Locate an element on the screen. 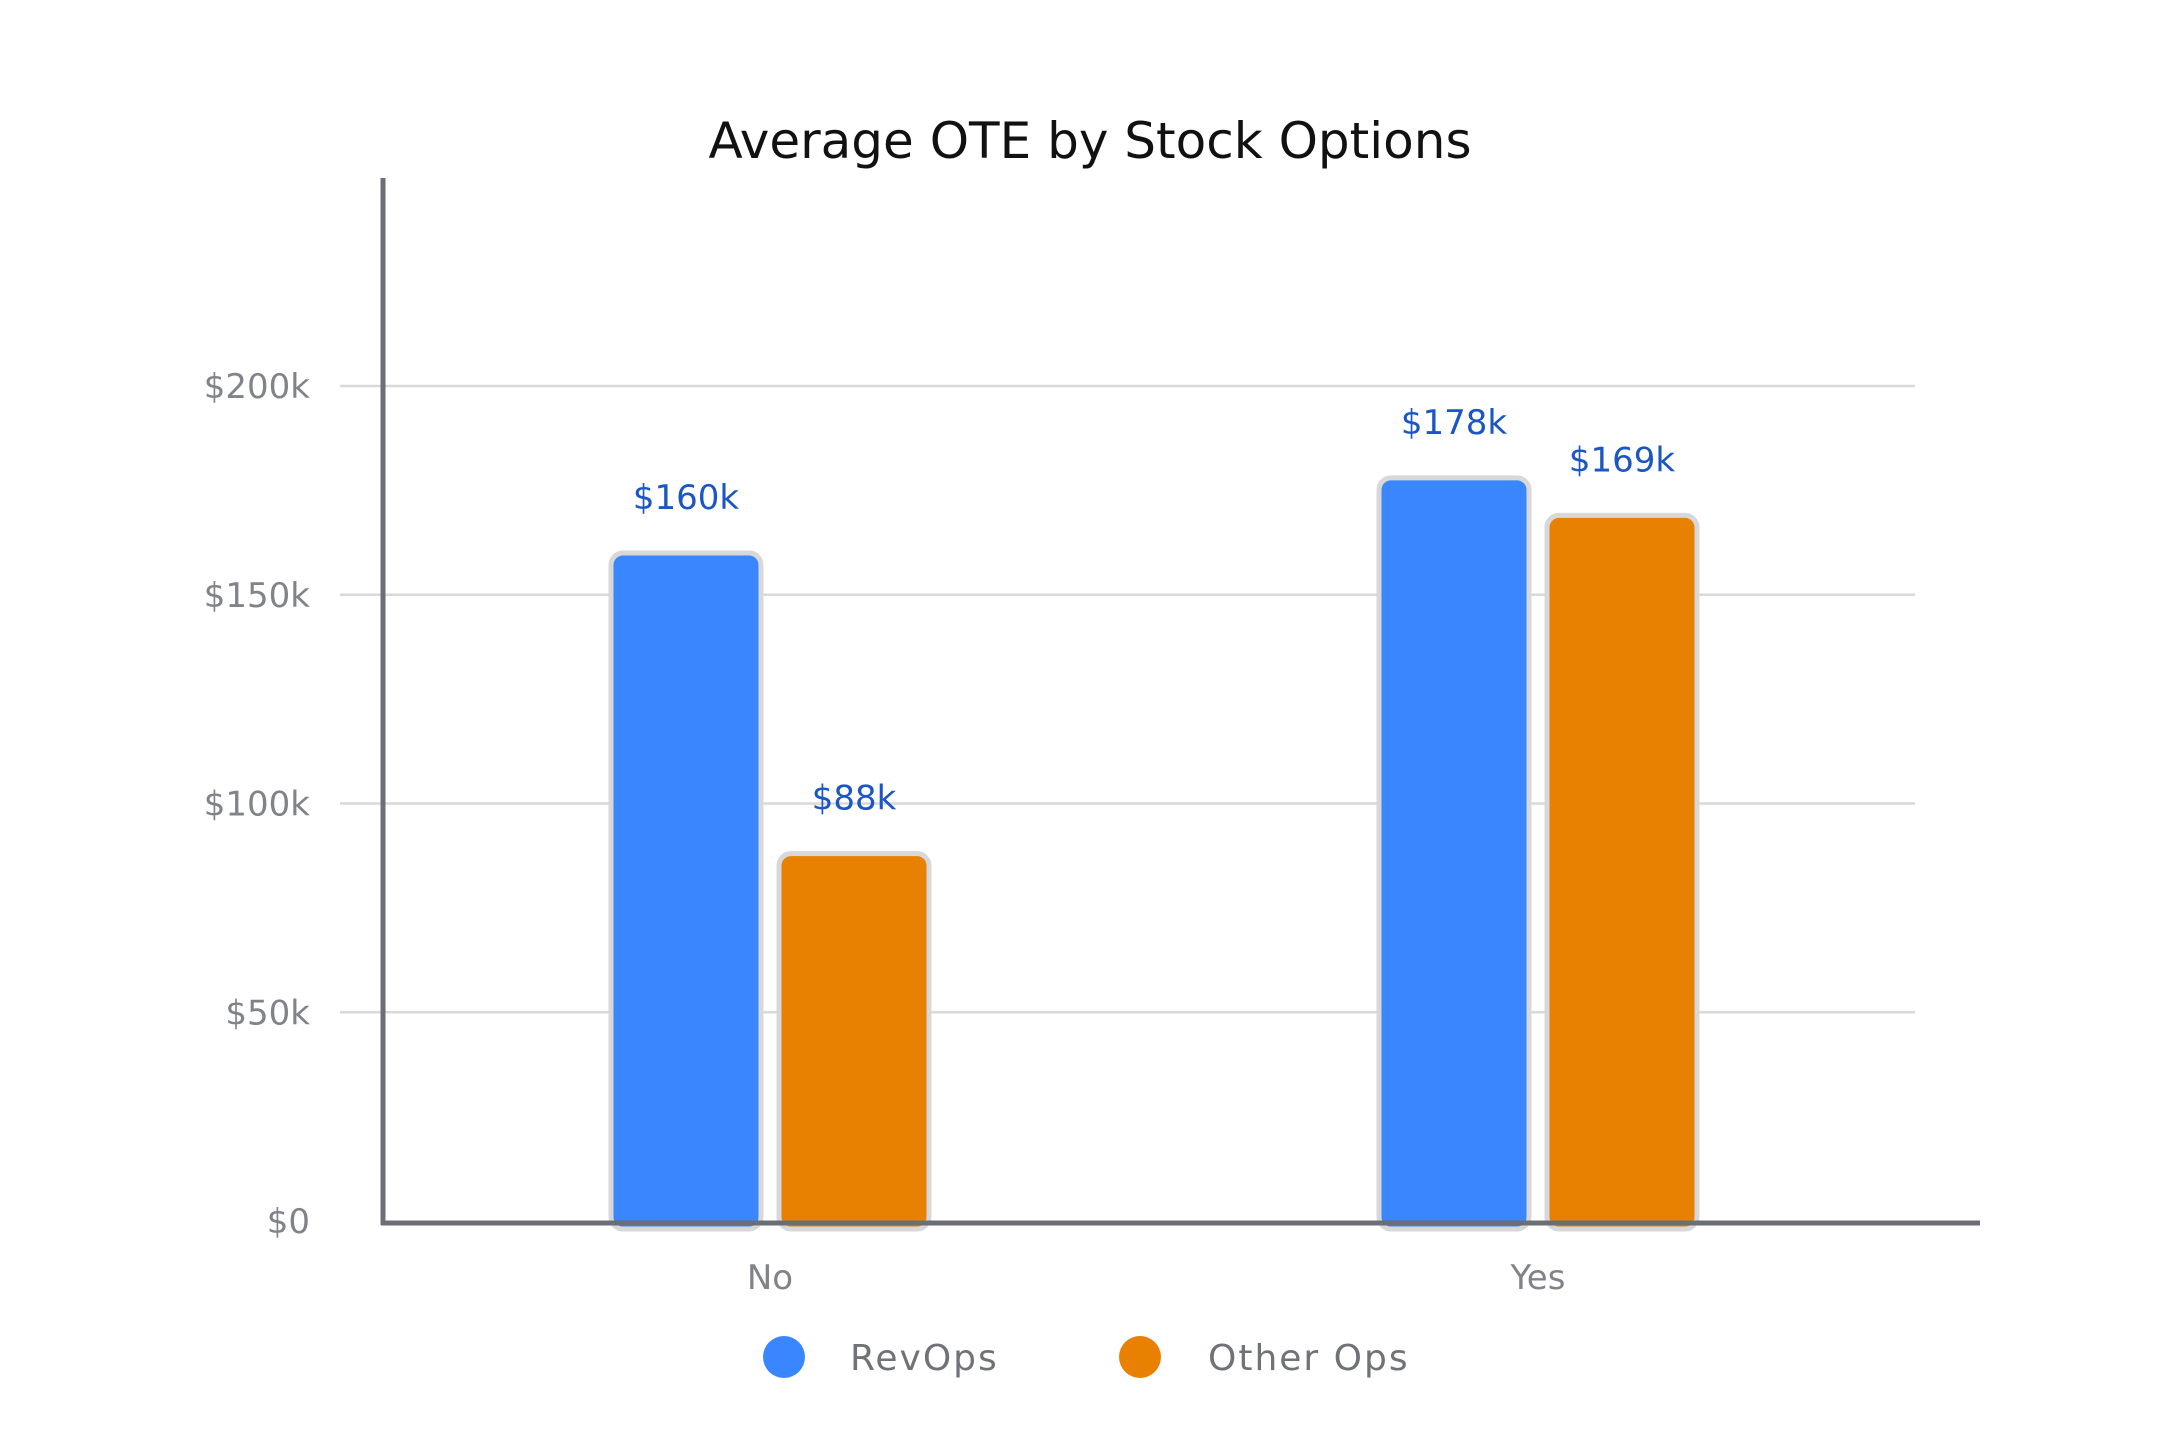  legend-swatch-other-ops is located at coordinates (1140, 1357).